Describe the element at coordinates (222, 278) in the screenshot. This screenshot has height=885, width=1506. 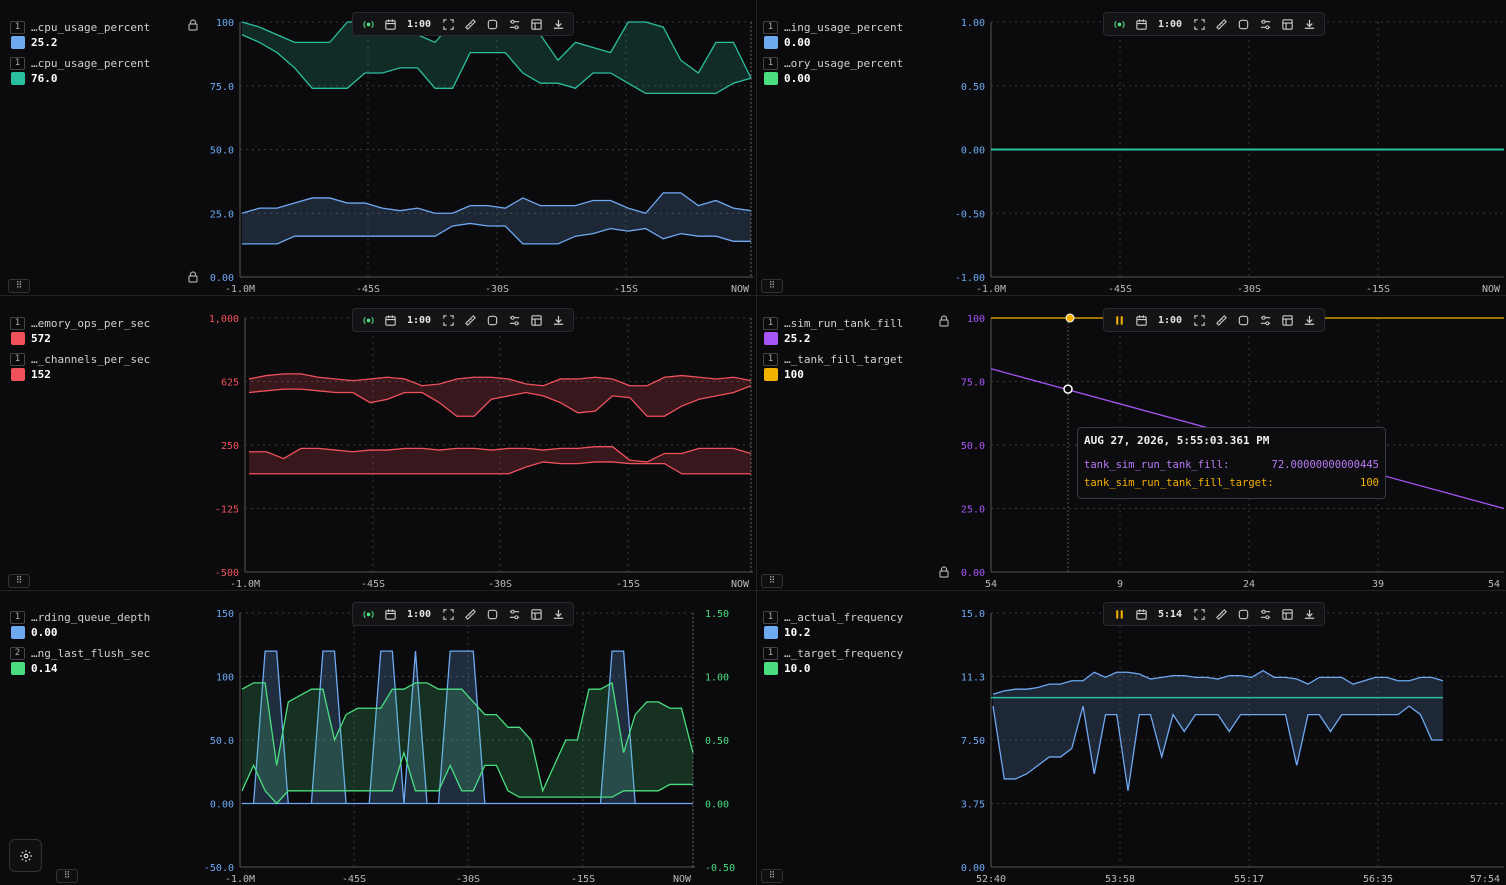
I see `y-tick-label: 0.00` at that location.